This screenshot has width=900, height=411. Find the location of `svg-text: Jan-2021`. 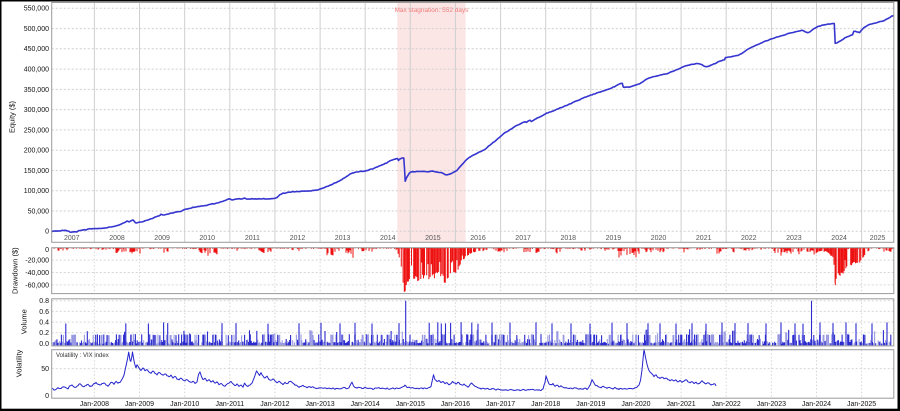

svg-text: Jan-2021 is located at coordinates (680, 404).